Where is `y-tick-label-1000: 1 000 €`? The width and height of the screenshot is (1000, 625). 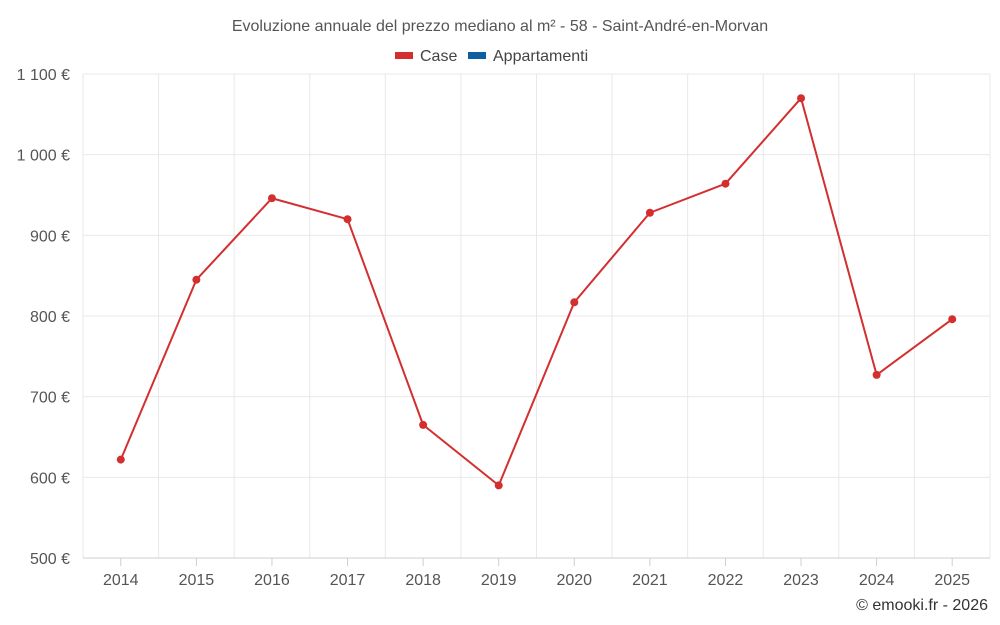
y-tick-label-1000: 1 000 € is located at coordinates (43, 156).